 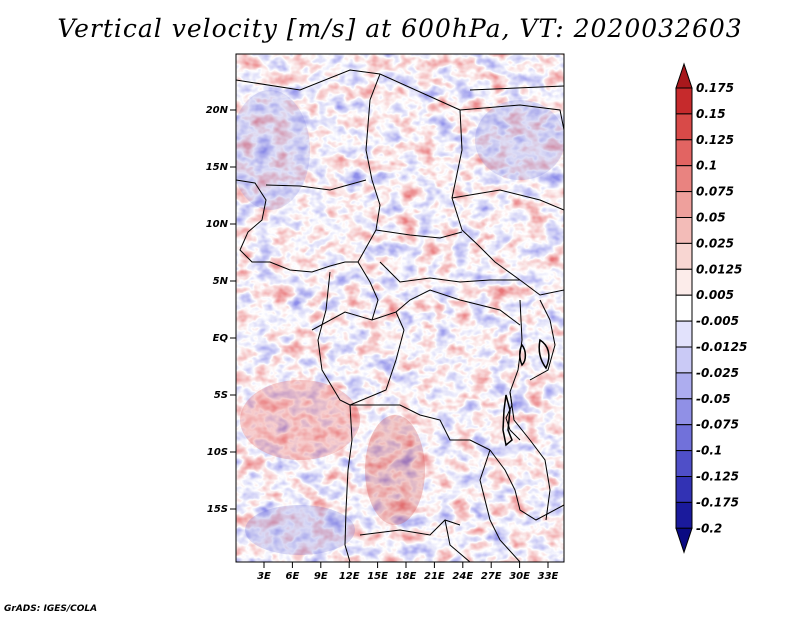 I want to click on latitude-label: EQ, so click(x=221, y=338).